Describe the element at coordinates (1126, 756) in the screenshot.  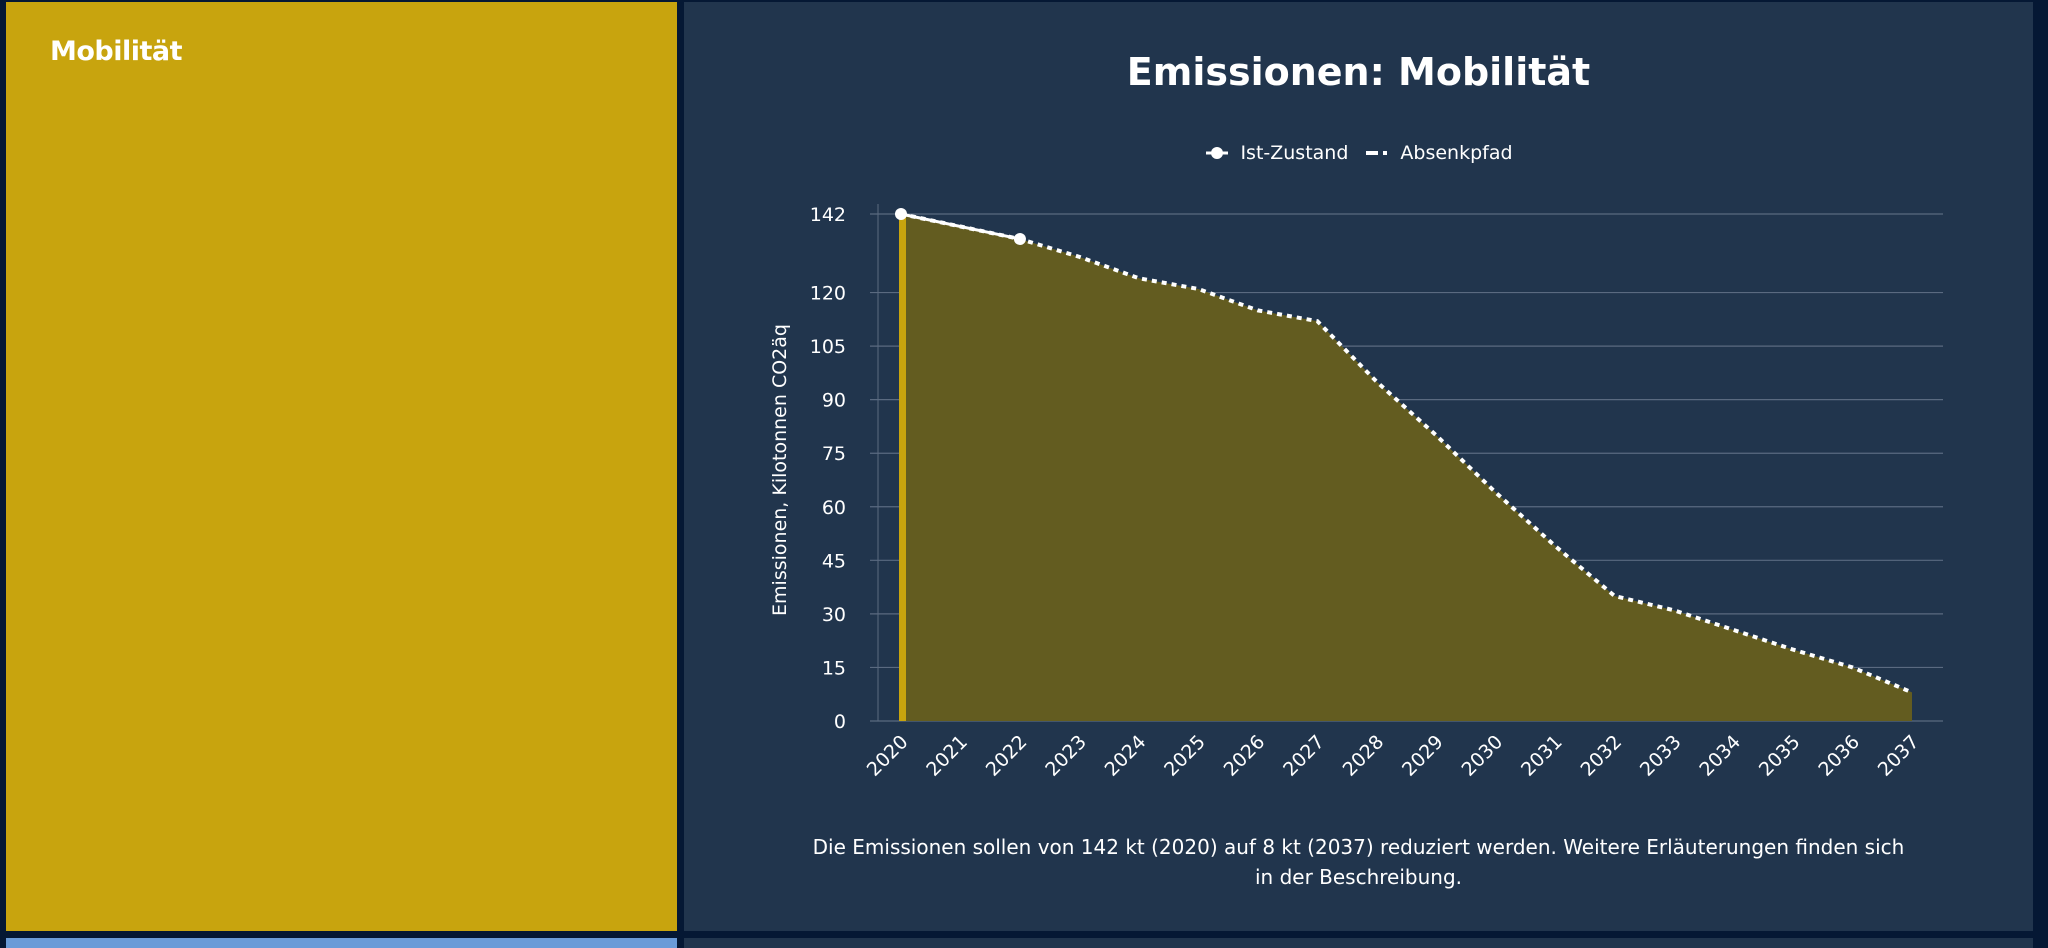
I see `x-tick-label: 2024` at that location.